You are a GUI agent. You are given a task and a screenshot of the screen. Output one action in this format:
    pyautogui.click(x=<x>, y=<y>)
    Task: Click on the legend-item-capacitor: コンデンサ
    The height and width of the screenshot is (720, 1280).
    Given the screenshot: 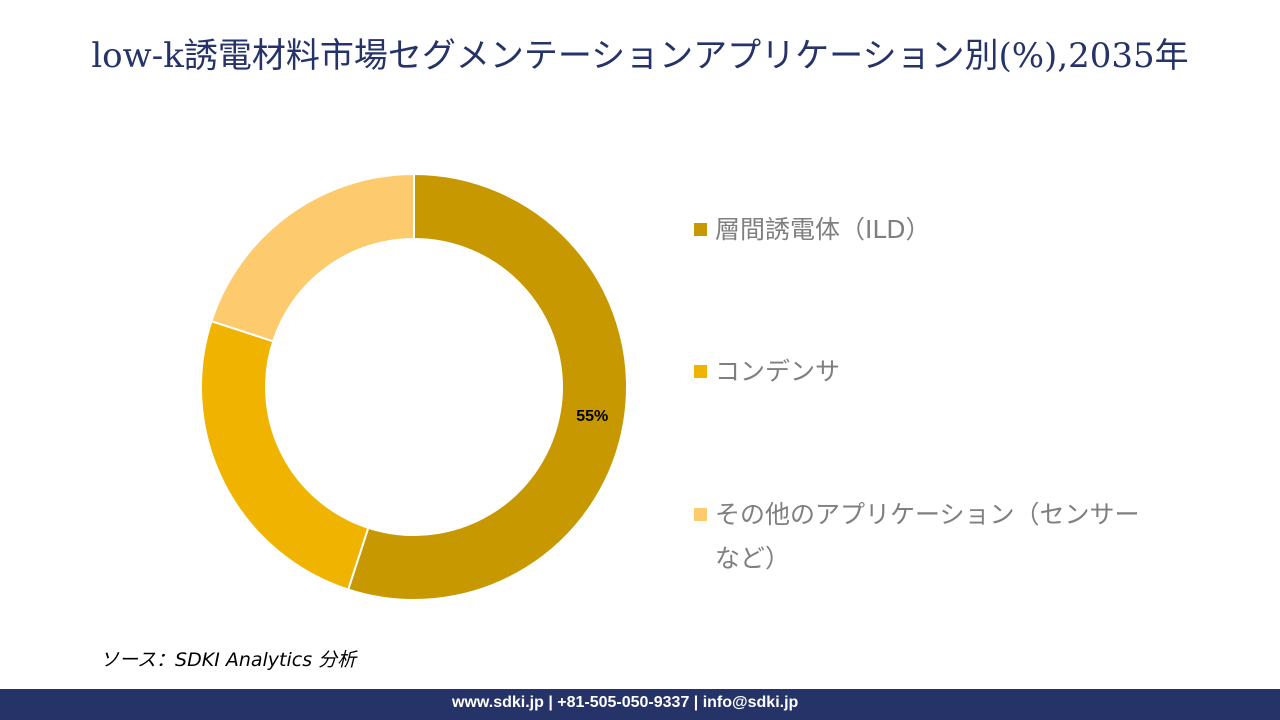 What is the action you would take?
    pyautogui.click(x=767, y=372)
    